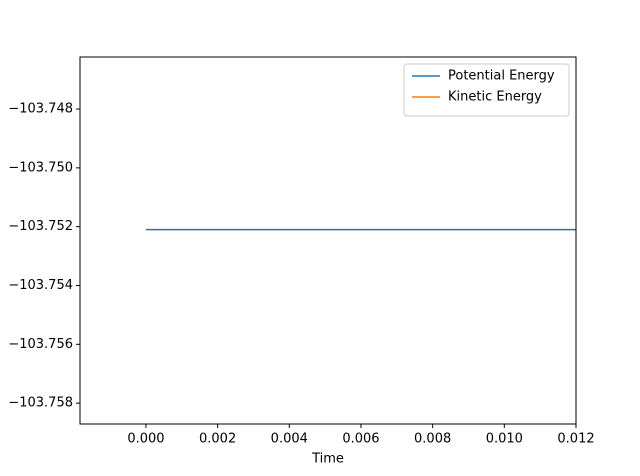 The height and width of the screenshot is (476, 640). What do you see at coordinates (40, 403) in the screenshot?
I see `y-tick-label: −103.758` at bounding box center [40, 403].